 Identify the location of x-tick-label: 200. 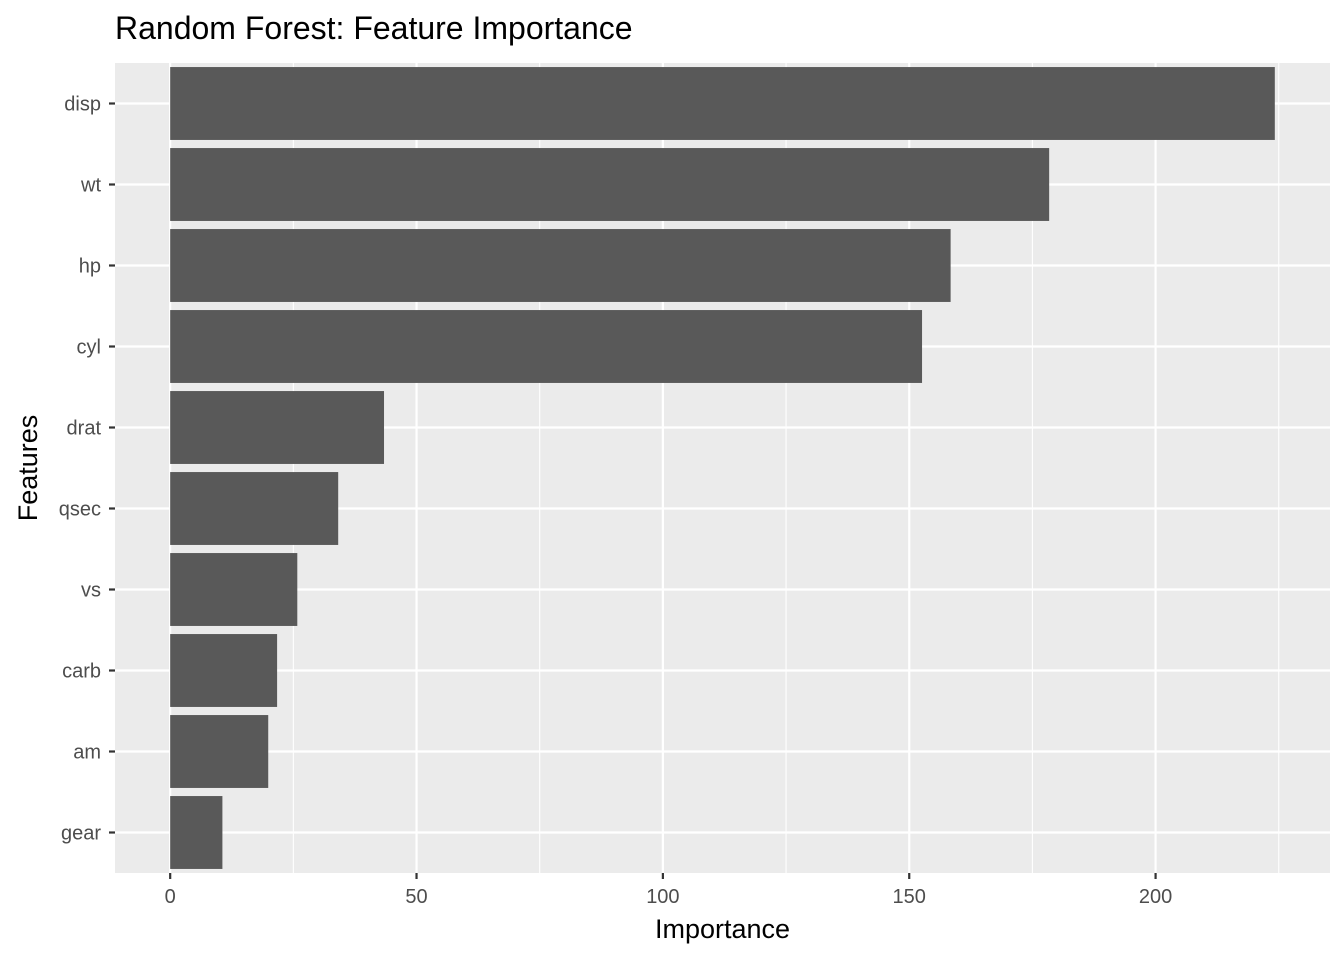
(1155, 897).